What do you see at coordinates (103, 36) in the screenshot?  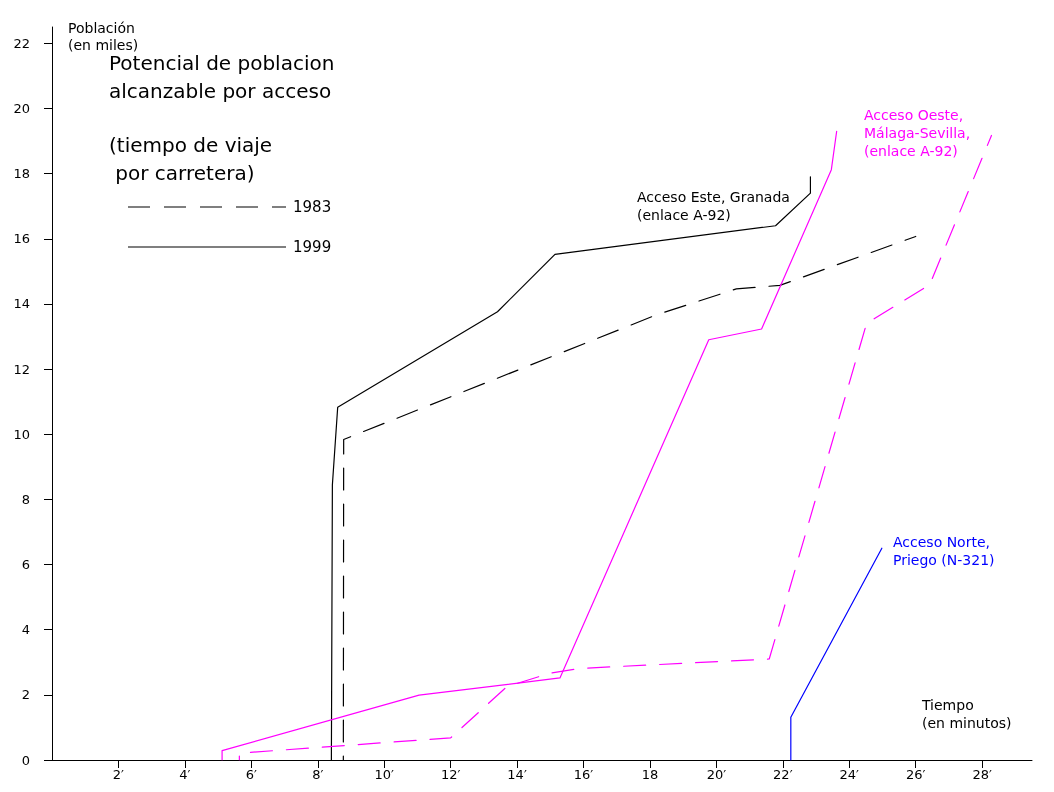 I see `y-axis-title: Población (en miles)` at bounding box center [103, 36].